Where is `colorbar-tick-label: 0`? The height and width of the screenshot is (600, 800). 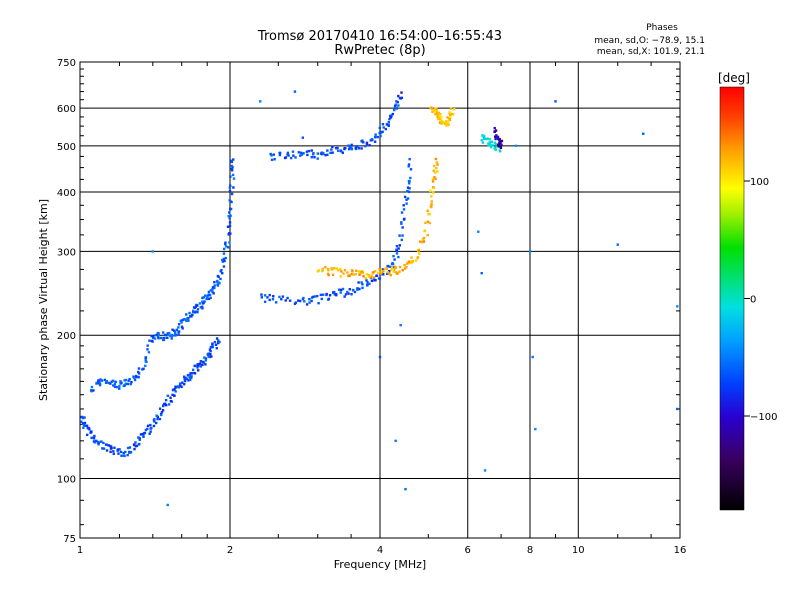
colorbar-tick-label: 0 is located at coordinates (753, 300).